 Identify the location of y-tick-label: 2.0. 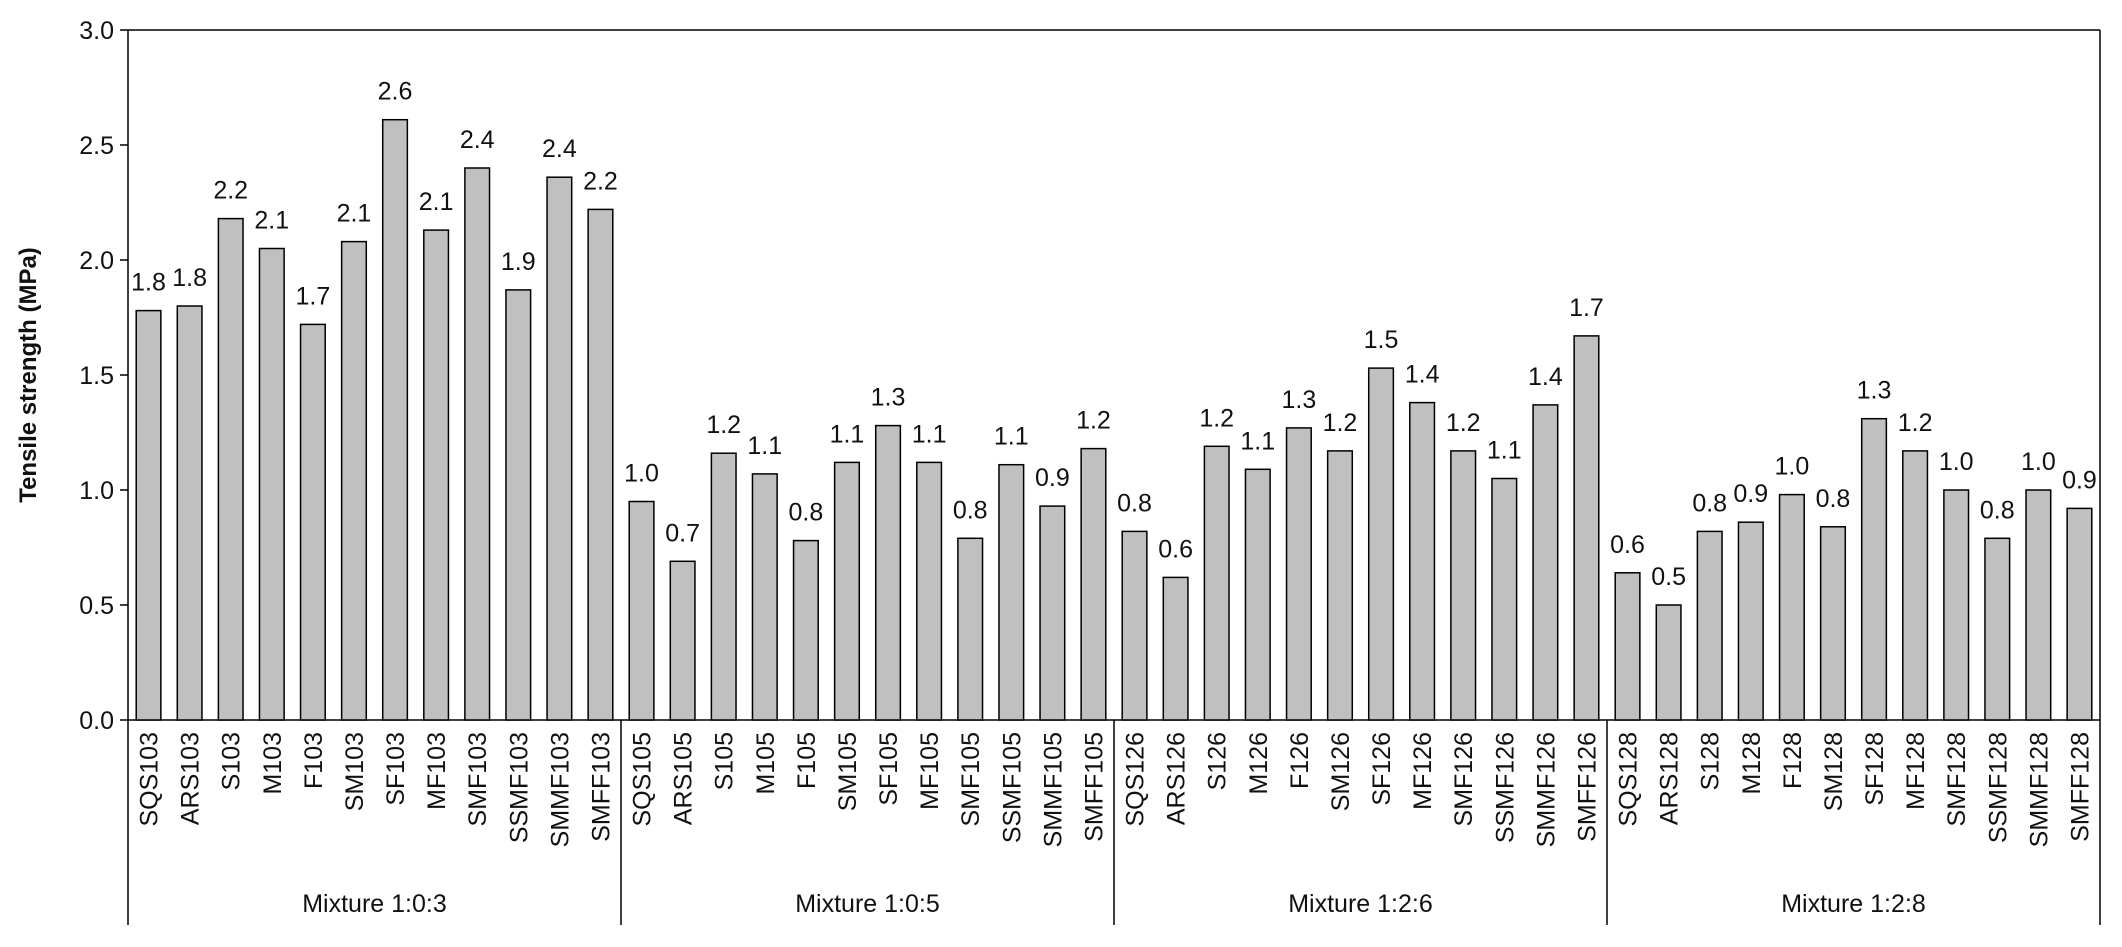
(96, 261).